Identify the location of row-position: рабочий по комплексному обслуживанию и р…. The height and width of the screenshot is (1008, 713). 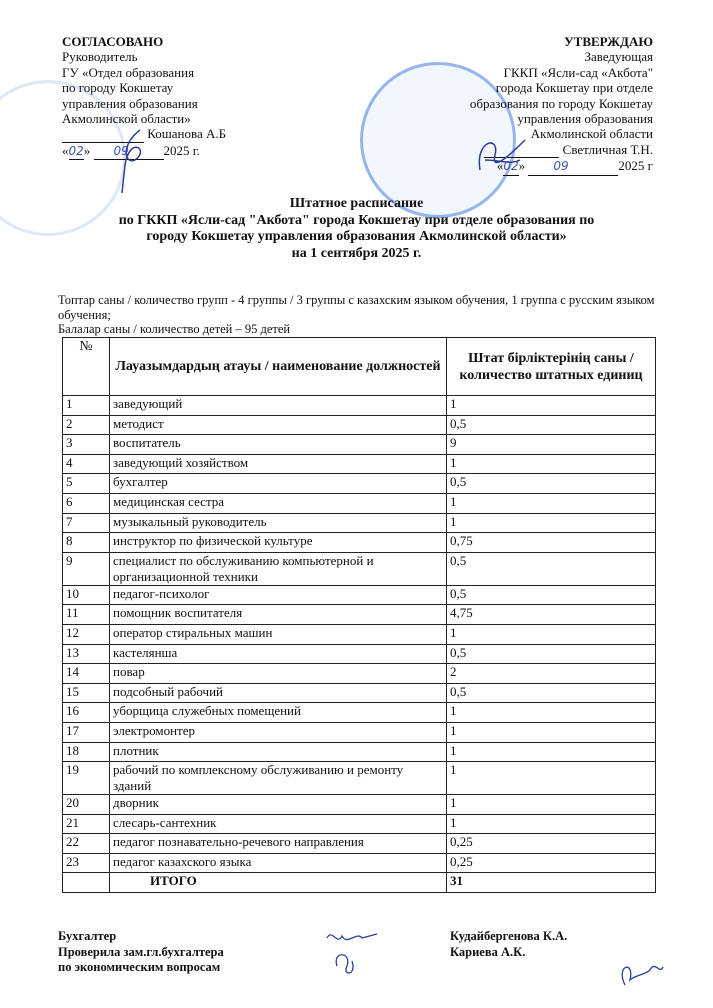
(278, 778).